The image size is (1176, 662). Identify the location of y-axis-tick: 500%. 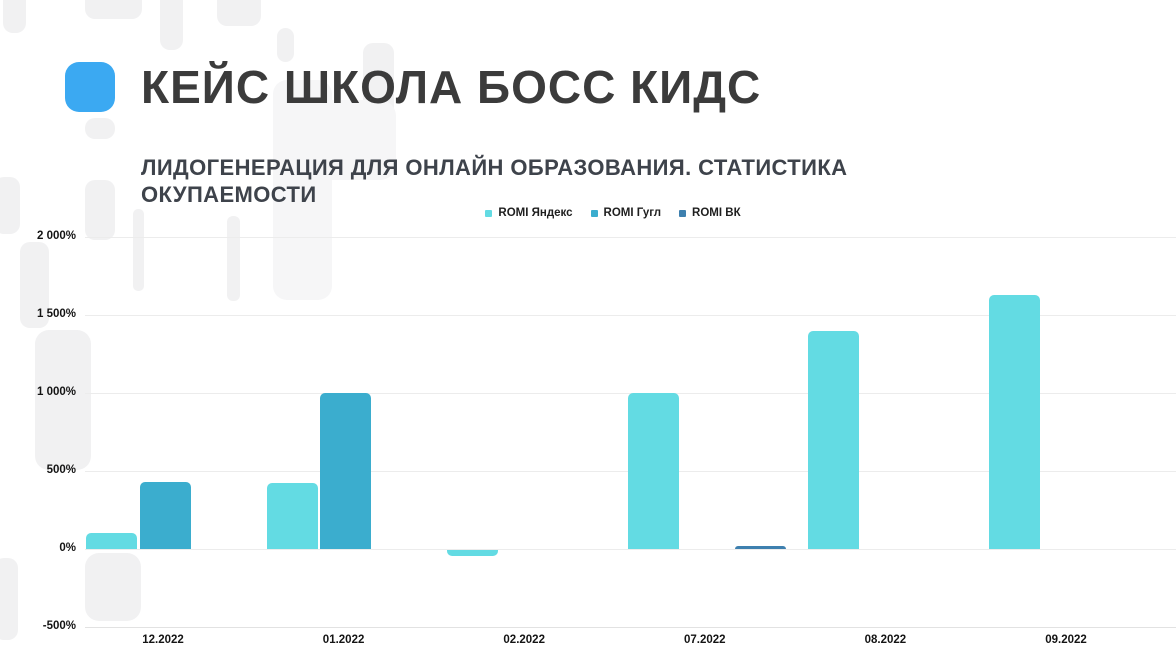
(61, 470).